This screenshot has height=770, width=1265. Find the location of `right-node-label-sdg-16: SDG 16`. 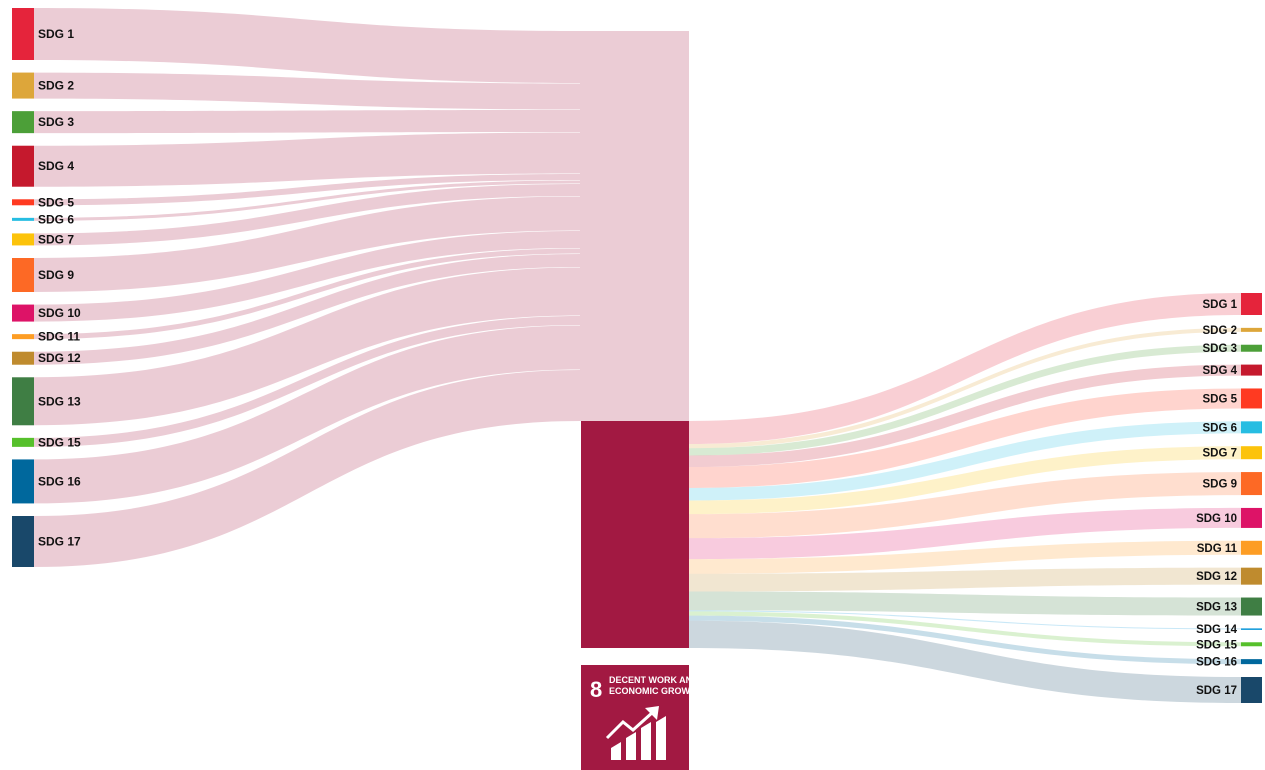

right-node-label-sdg-16: SDG 16 is located at coordinates (1216, 663).